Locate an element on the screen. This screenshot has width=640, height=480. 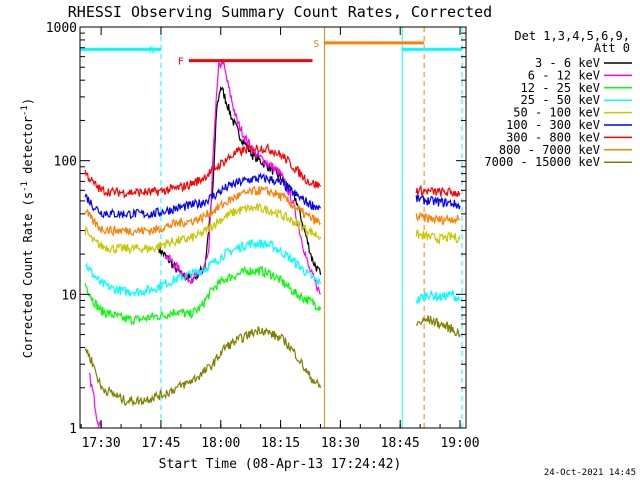
x-tick-label-2: 18:00 is located at coordinates (220, 443).